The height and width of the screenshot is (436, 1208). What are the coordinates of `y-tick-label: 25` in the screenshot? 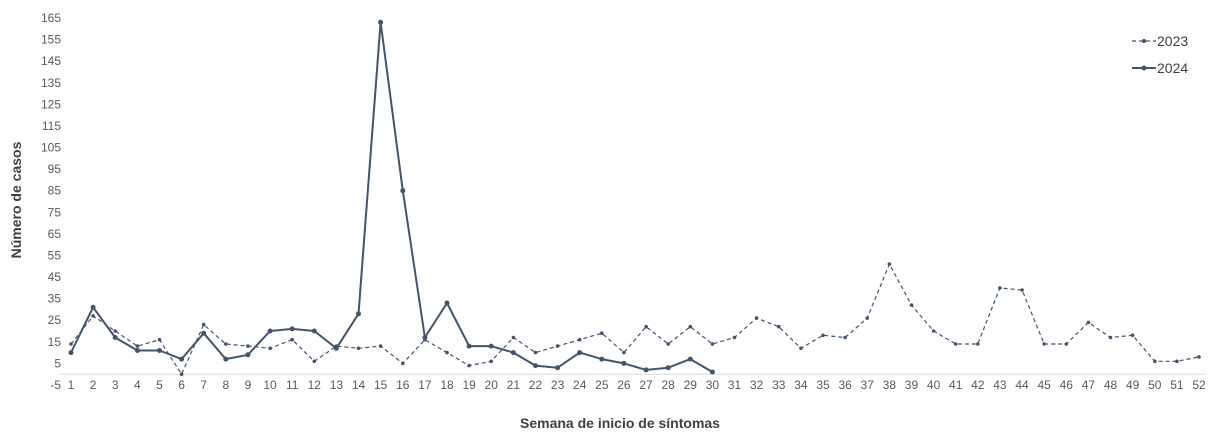 It's located at (55, 320).